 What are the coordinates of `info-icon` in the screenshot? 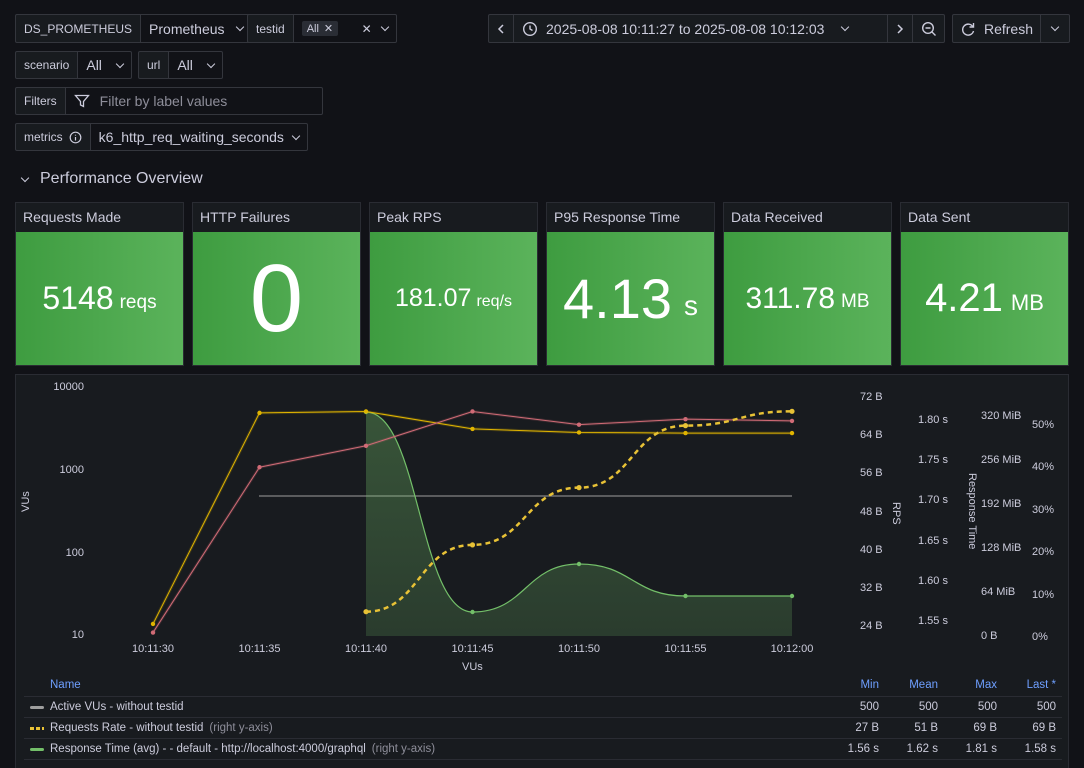 It's located at (75, 137).